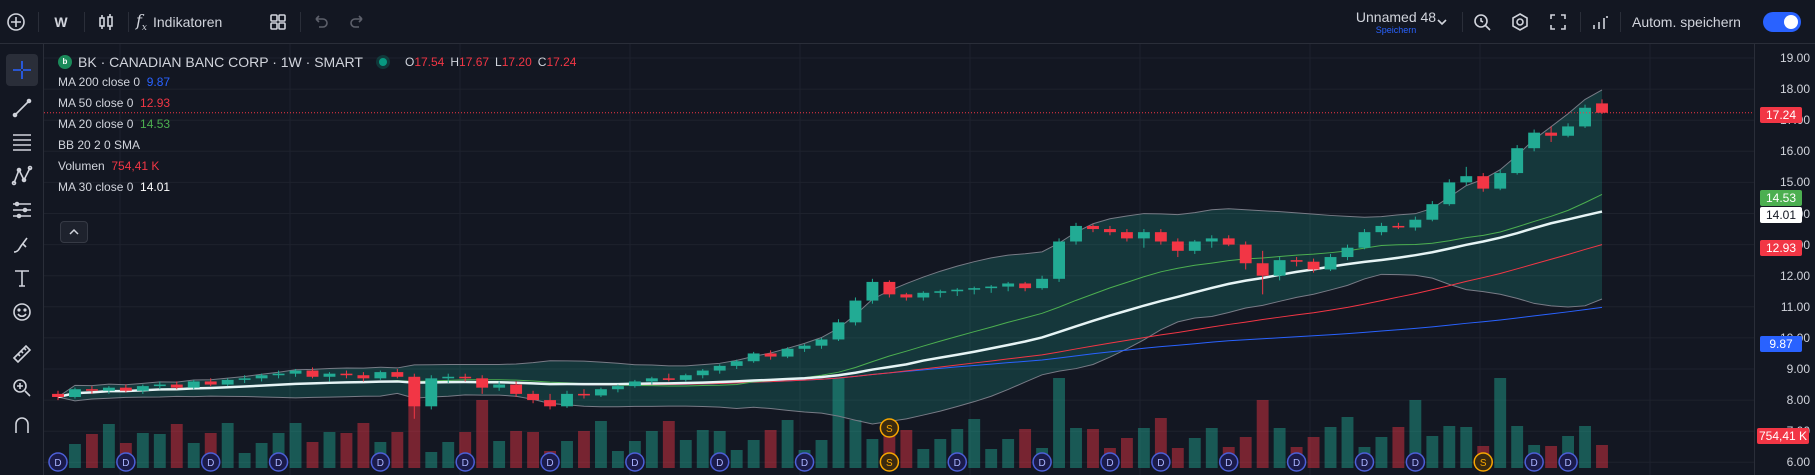 The width and height of the screenshot is (1815, 475). Describe the element at coordinates (1781, 344) in the screenshot. I see `ma200-badge: 9.87` at that location.